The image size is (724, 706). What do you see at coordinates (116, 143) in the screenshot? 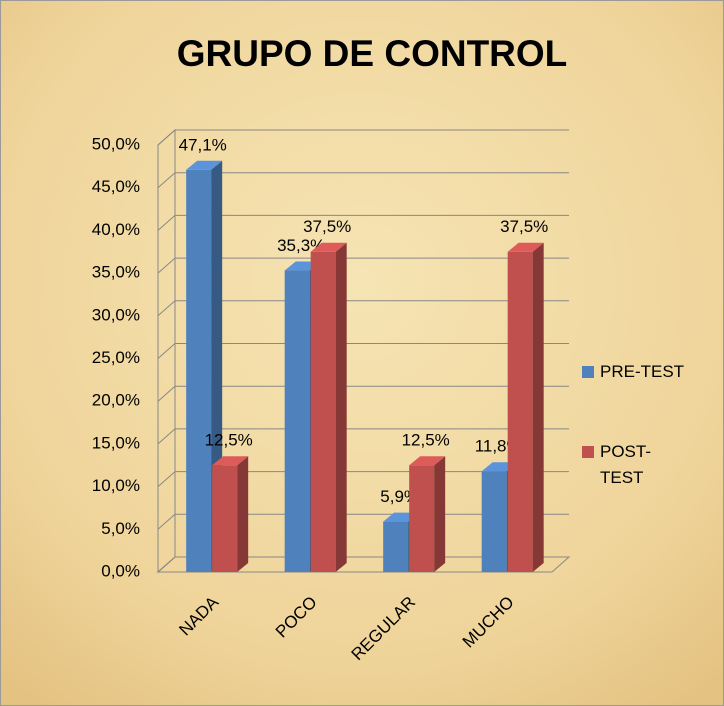
I see `y-tick-label: 50,0%` at bounding box center [116, 143].